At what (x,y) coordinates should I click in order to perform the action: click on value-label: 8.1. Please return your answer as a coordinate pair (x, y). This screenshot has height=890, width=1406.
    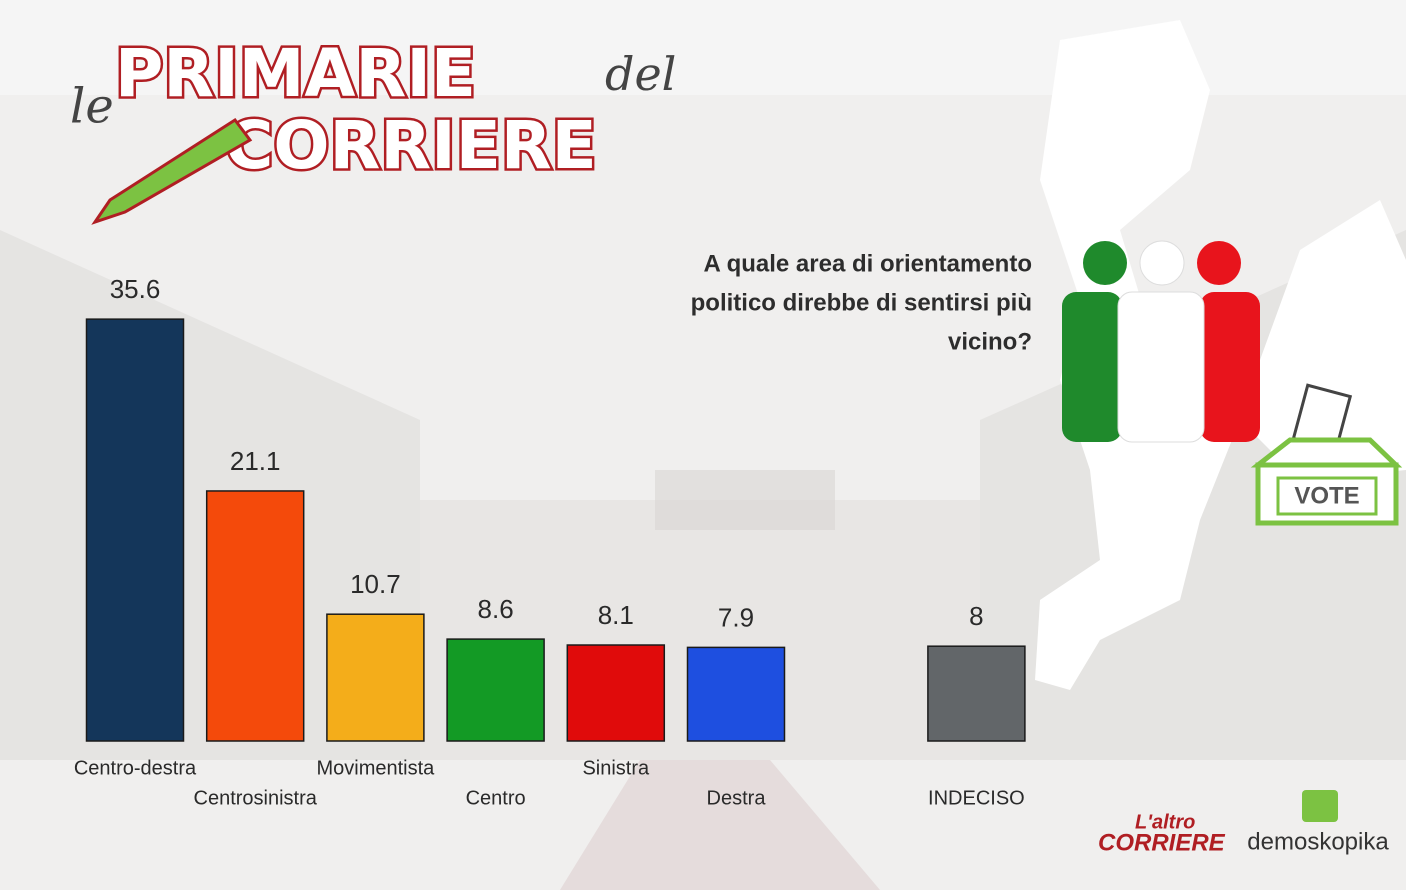
    Looking at the image, I should click on (616, 615).